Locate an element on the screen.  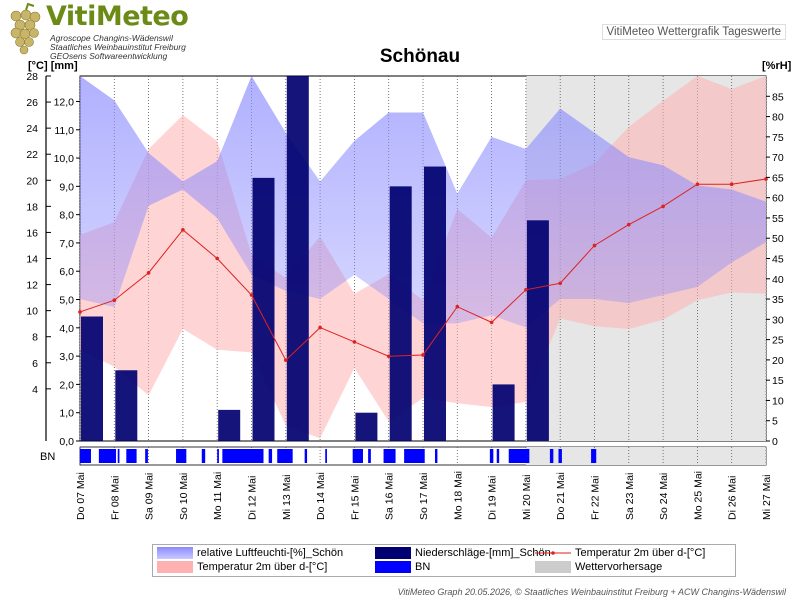
temp-tick-label: 16 is located at coordinates (32, 233).